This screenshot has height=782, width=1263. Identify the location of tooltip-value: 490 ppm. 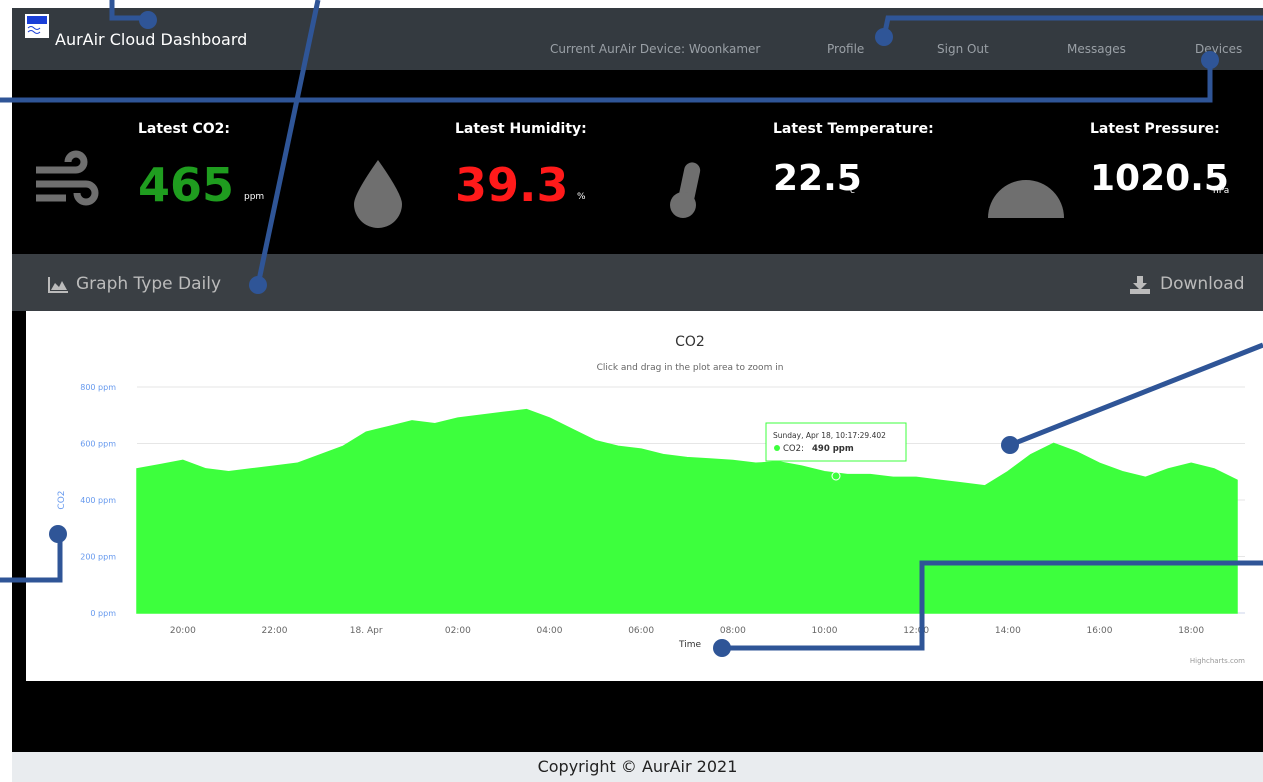
(833, 449).